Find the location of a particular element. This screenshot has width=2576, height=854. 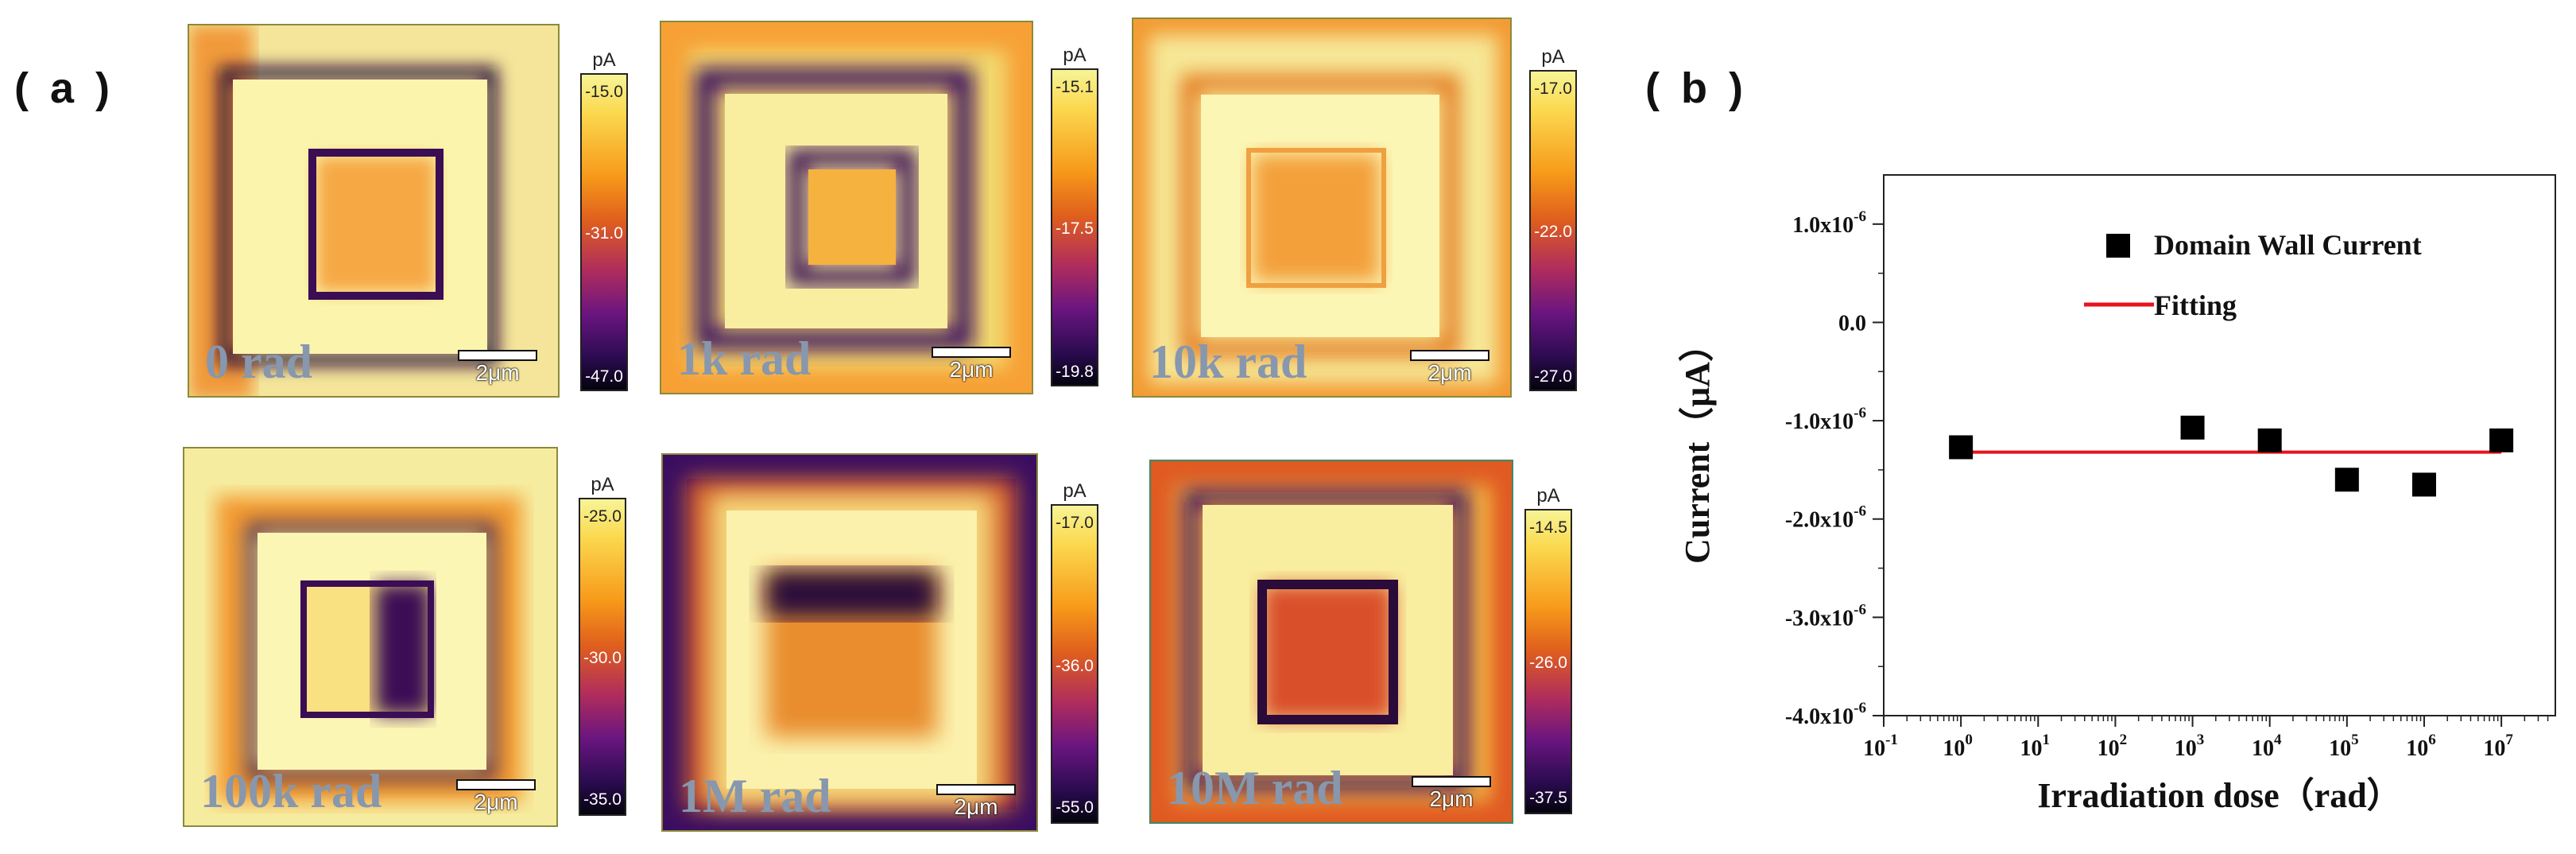

colorbar-min: -19.8 is located at coordinates (1075, 372).